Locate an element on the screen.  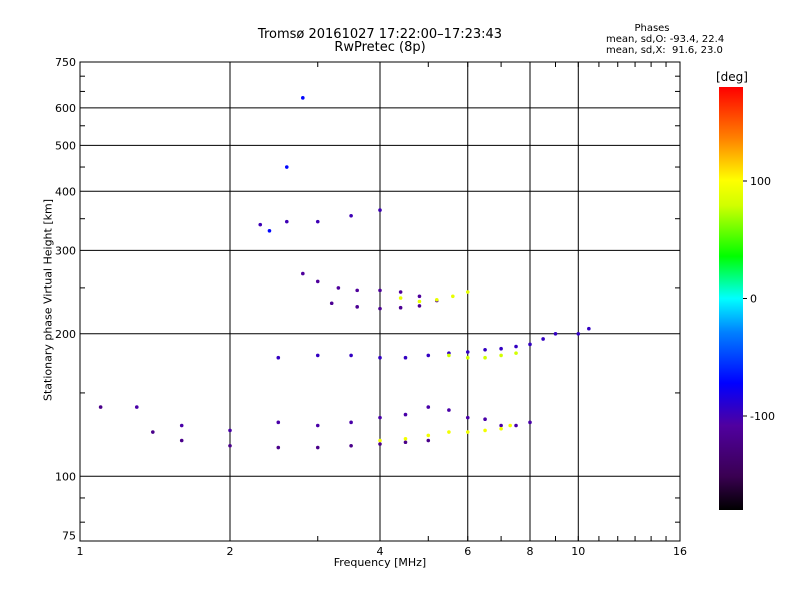
colorbar-tick-label: -100 is located at coordinates (762, 416).